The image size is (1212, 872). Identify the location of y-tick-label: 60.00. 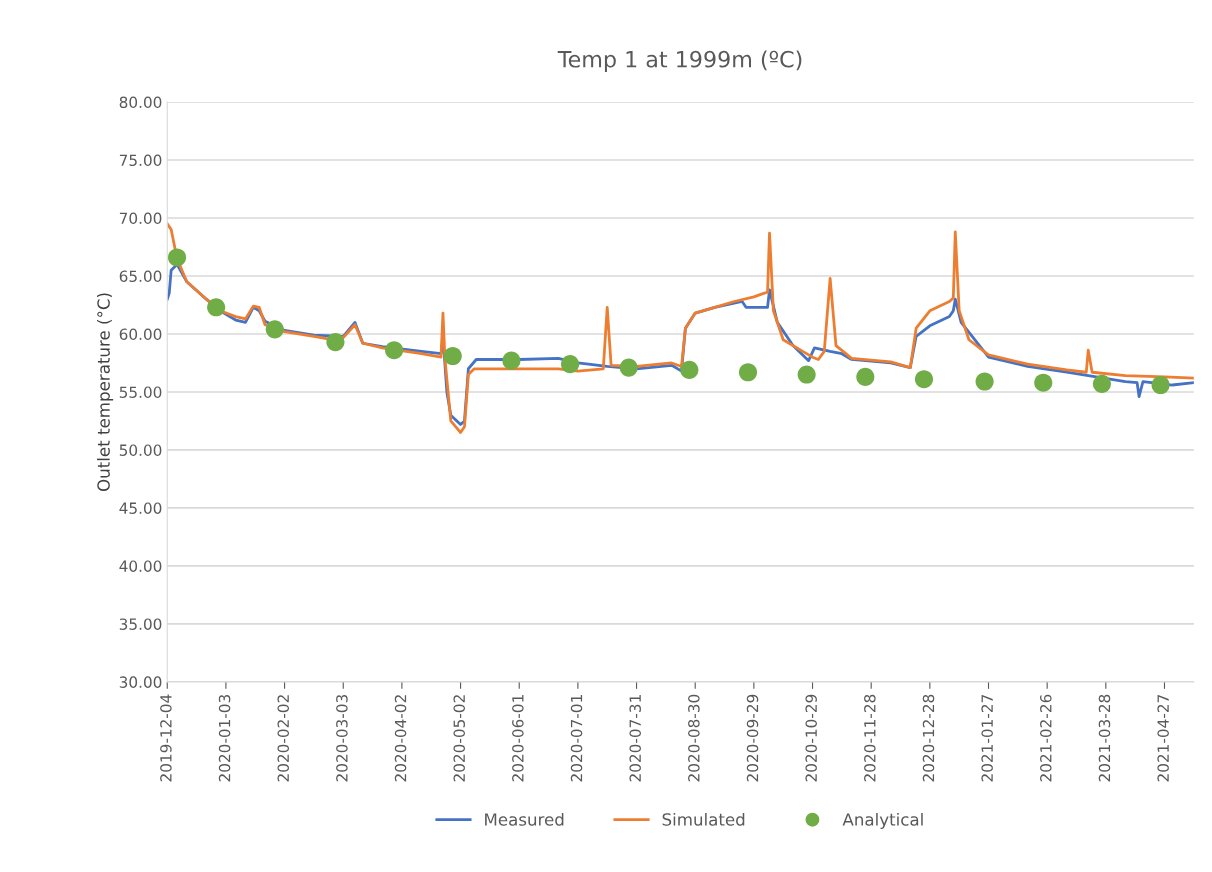
(140, 334).